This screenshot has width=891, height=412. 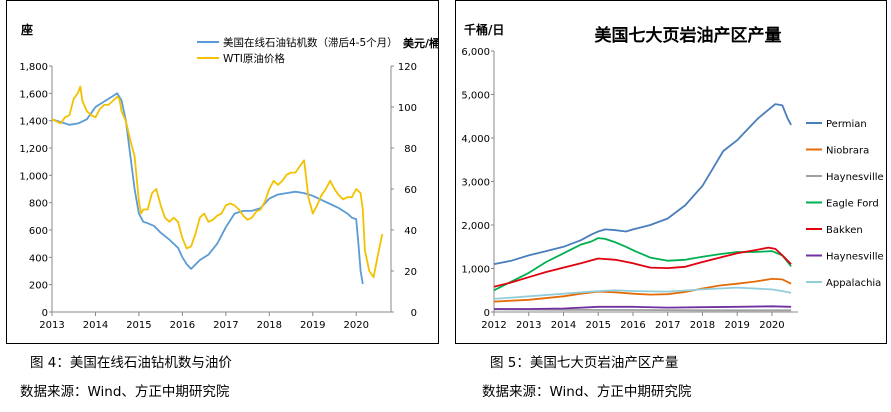 What do you see at coordinates (584, 363) in the screenshot?
I see `figure5-caption: 图 5：美国七大页岩油产区产量` at bounding box center [584, 363].